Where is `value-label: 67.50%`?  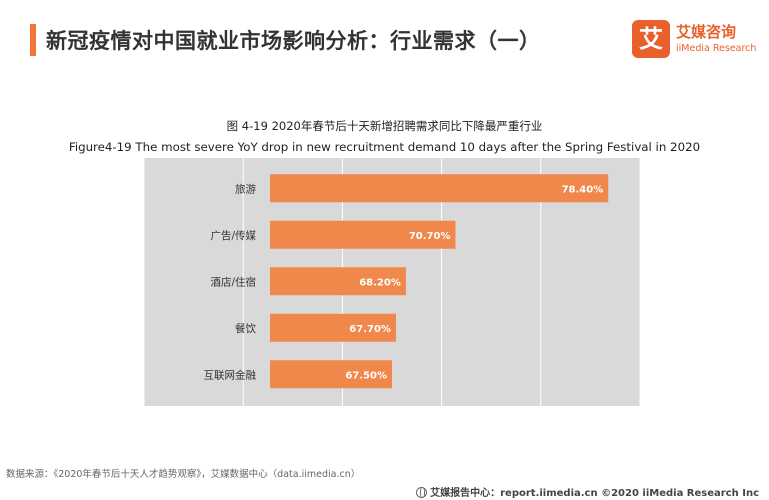 value-label: 67.50% is located at coordinates (366, 375).